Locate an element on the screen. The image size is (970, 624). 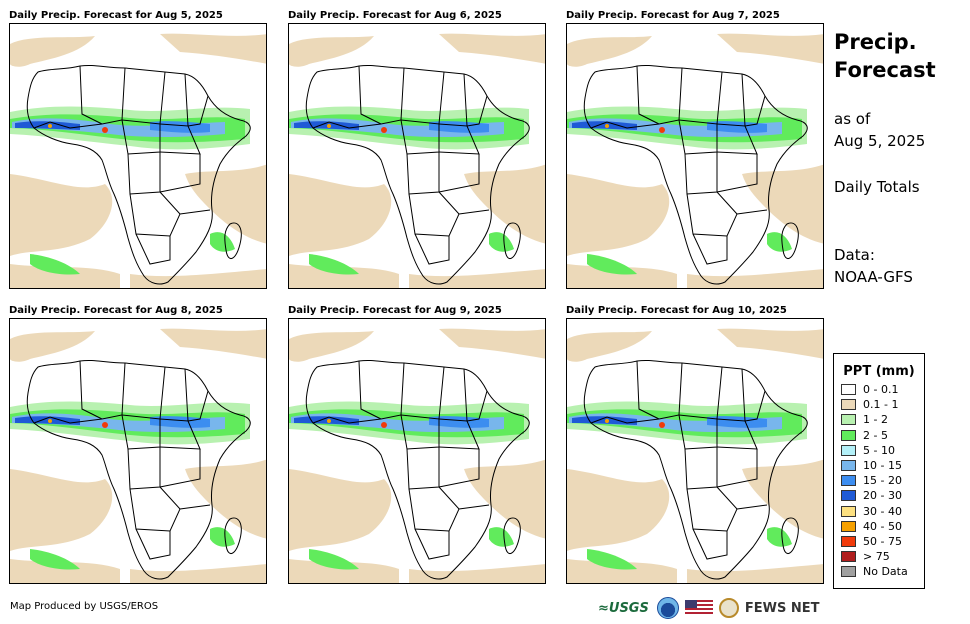
sidebar-asof: as of Aug 5, 2025 is located at coordinates (879, 130).